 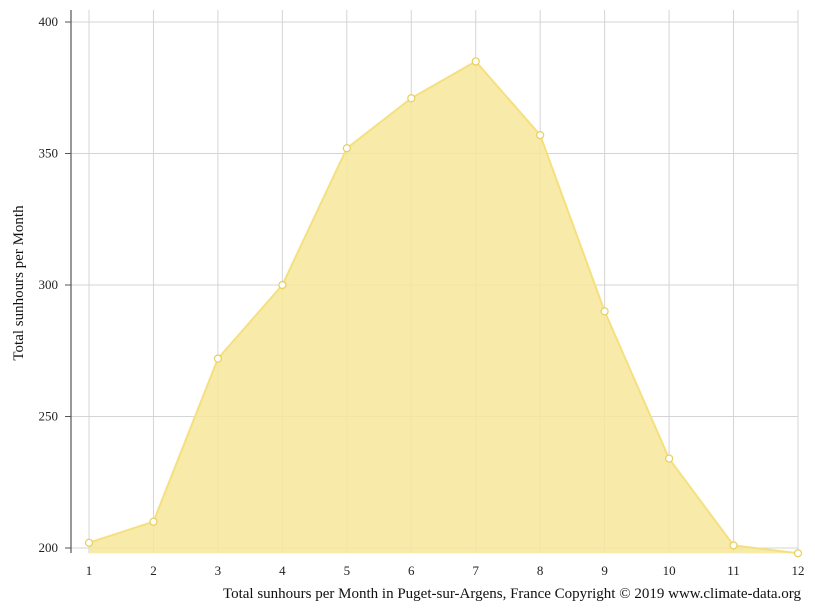 What do you see at coordinates (49, 153) in the screenshot?
I see `y-tick-label: 350` at bounding box center [49, 153].